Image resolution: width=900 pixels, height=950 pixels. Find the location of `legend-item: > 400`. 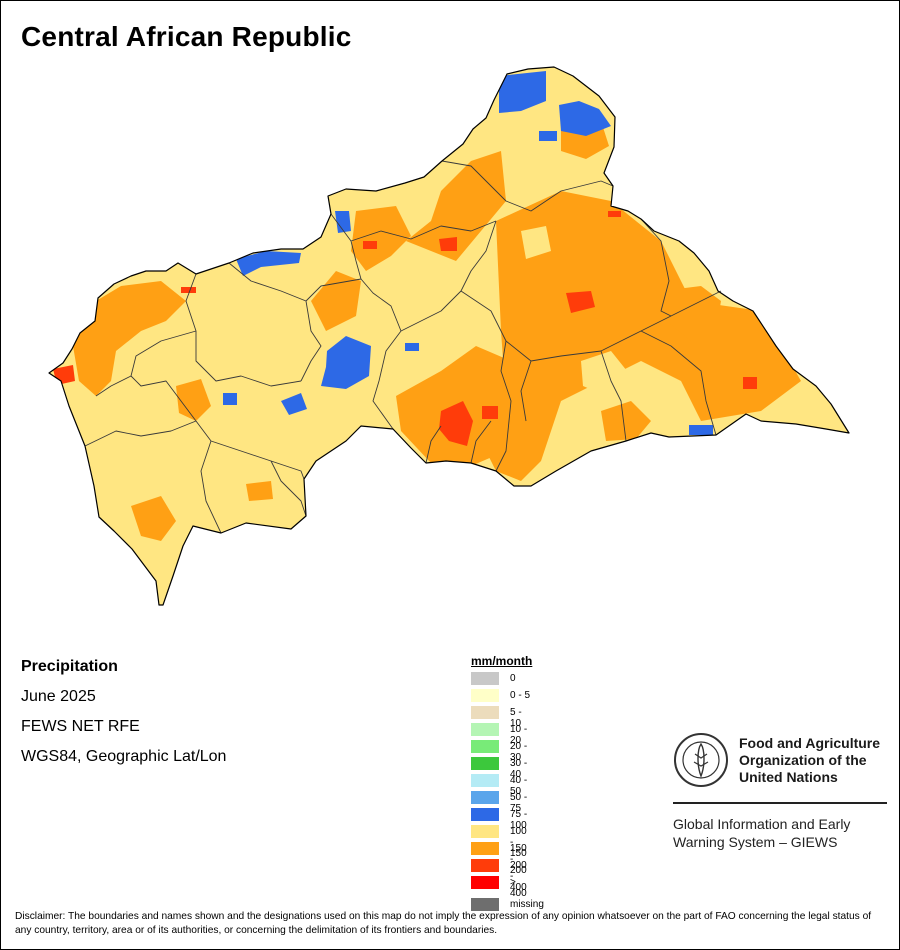

legend-item: > 400 is located at coordinates (501, 887).